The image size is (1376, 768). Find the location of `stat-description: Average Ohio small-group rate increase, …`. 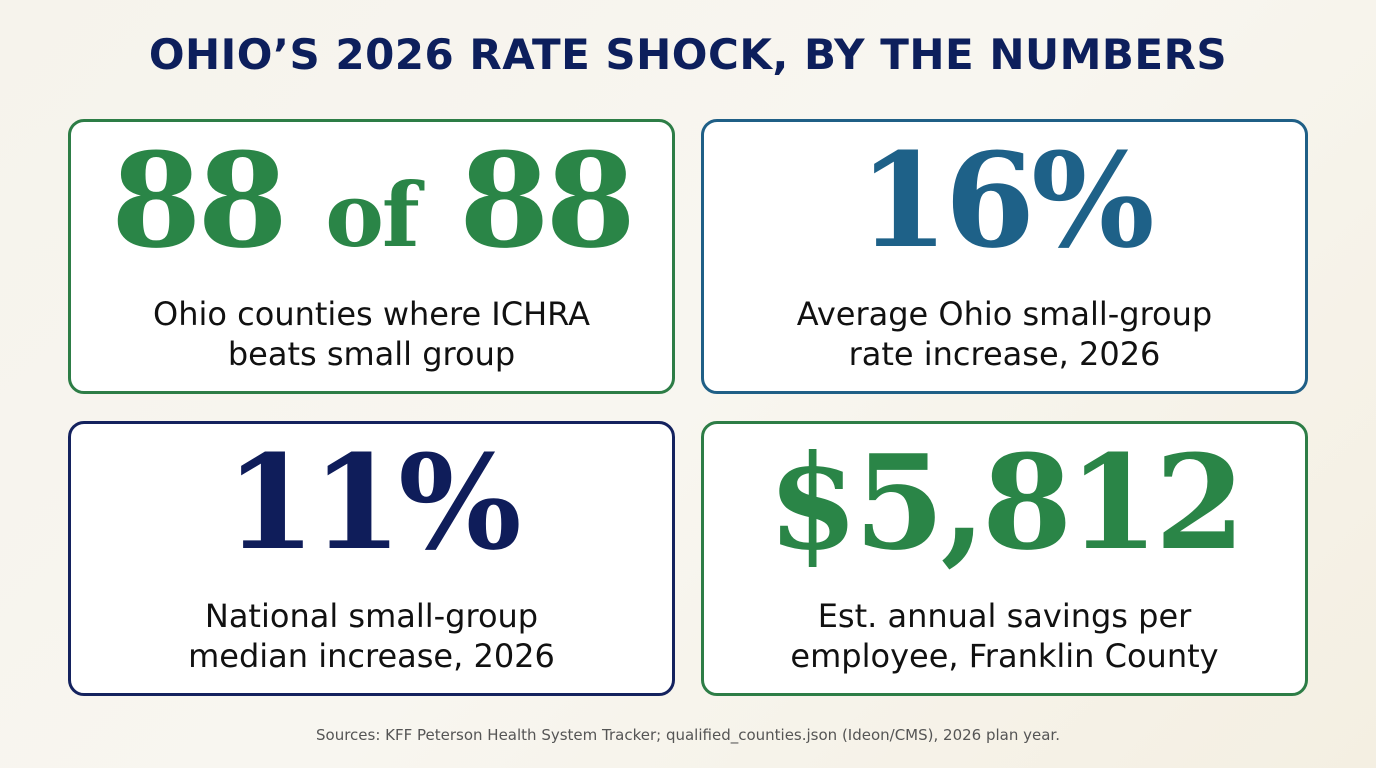

stat-description: Average Ohio small-group rate increase, … is located at coordinates (1004, 334).